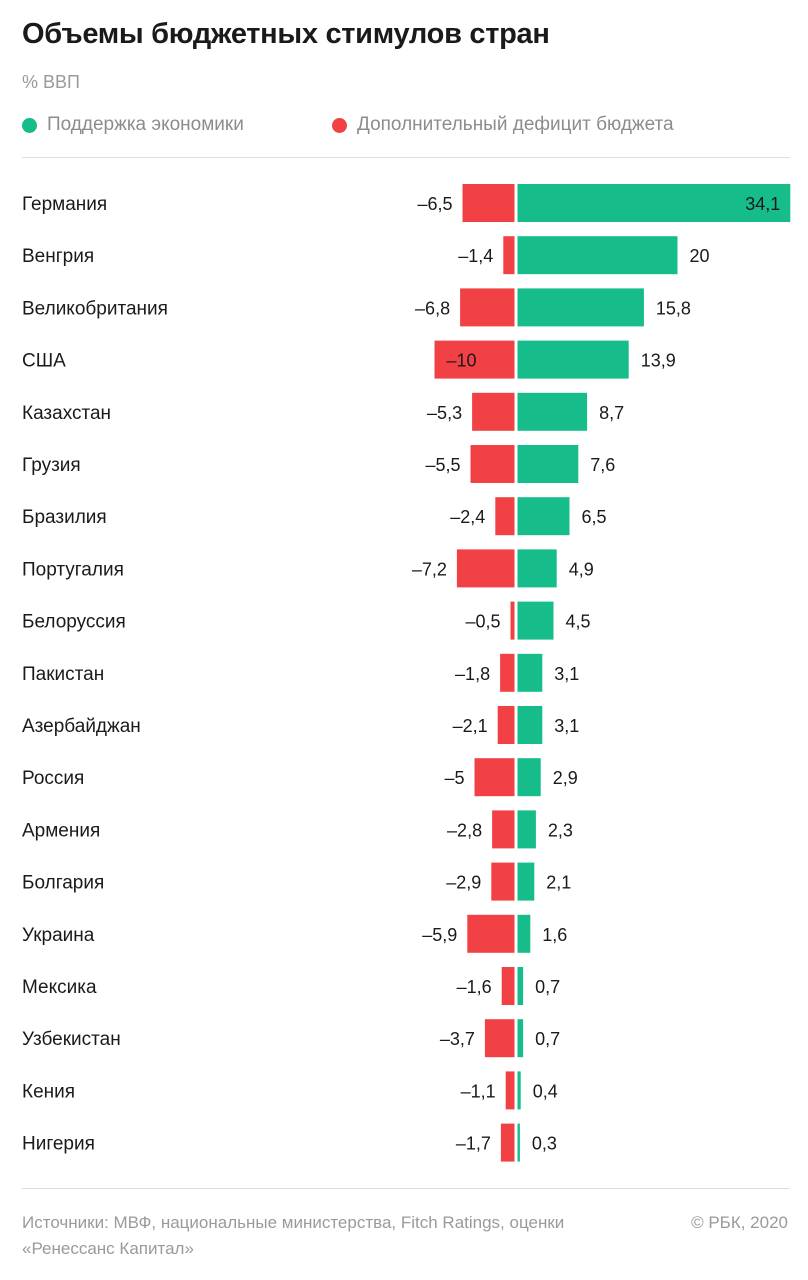 The width and height of the screenshot is (808, 1280). What do you see at coordinates (470, 726) in the screenshot?
I see `deficit-value-label: –2,1` at bounding box center [470, 726].